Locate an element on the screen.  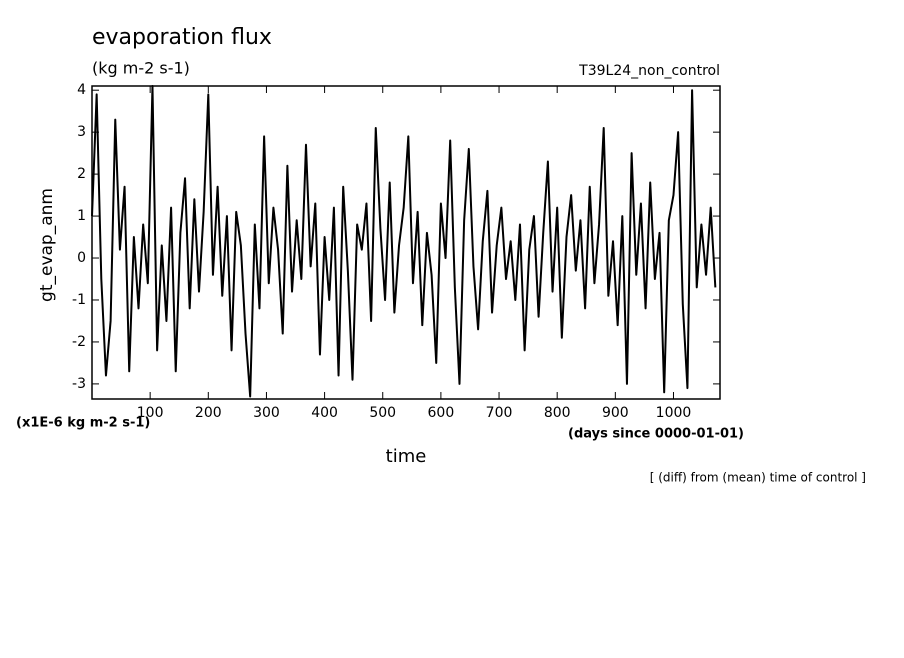
x-unit: (days since 0000-01-01) is located at coordinates (656, 434).